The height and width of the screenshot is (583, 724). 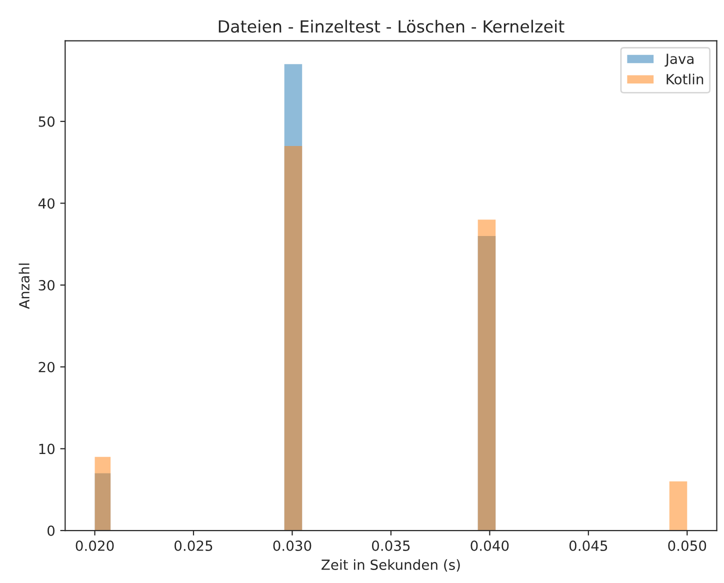 What do you see at coordinates (51, 531) in the screenshot?
I see `y-tick-label: 0` at bounding box center [51, 531].